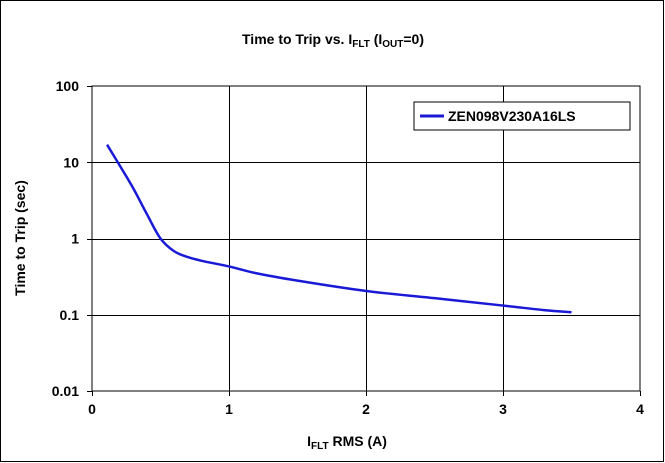 The height and width of the screenshot is (463, 665). What do you see at coordinates (92, 409) in the screenshot?
I see `x-tick-label: 0` at bounding box center [92, 409].